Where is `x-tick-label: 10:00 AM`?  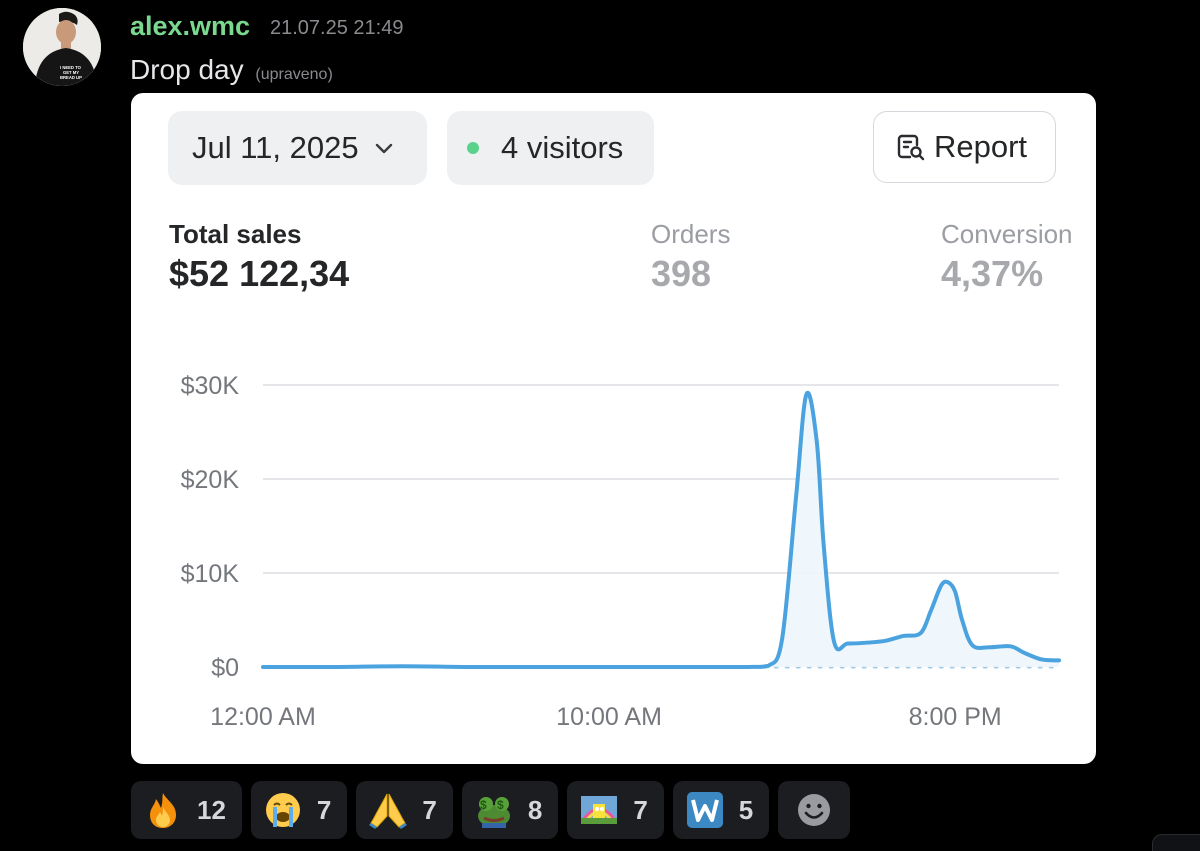
x-tick-label: 10:00 AM is located at coordinates (609, 717).